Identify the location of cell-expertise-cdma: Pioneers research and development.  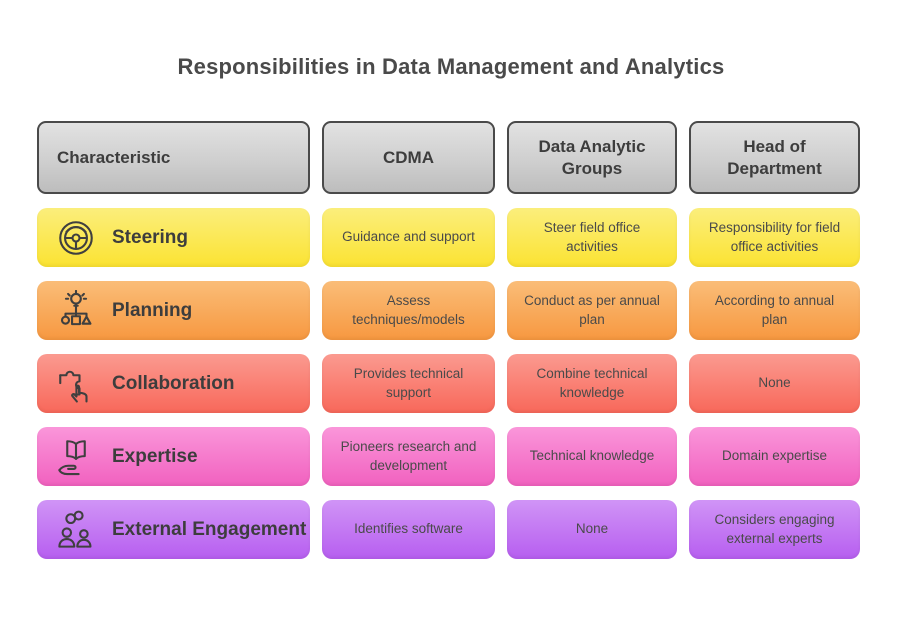
(408, 456).